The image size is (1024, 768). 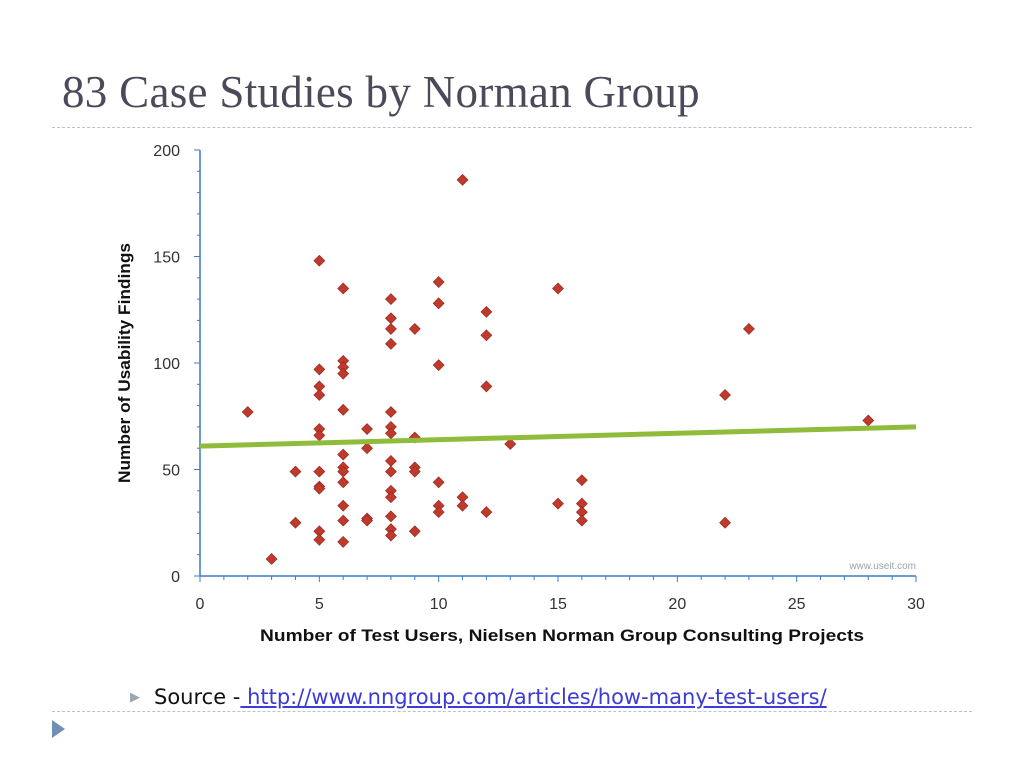 I want to click on y-tick-label: 100, so click(x=166, y=364).